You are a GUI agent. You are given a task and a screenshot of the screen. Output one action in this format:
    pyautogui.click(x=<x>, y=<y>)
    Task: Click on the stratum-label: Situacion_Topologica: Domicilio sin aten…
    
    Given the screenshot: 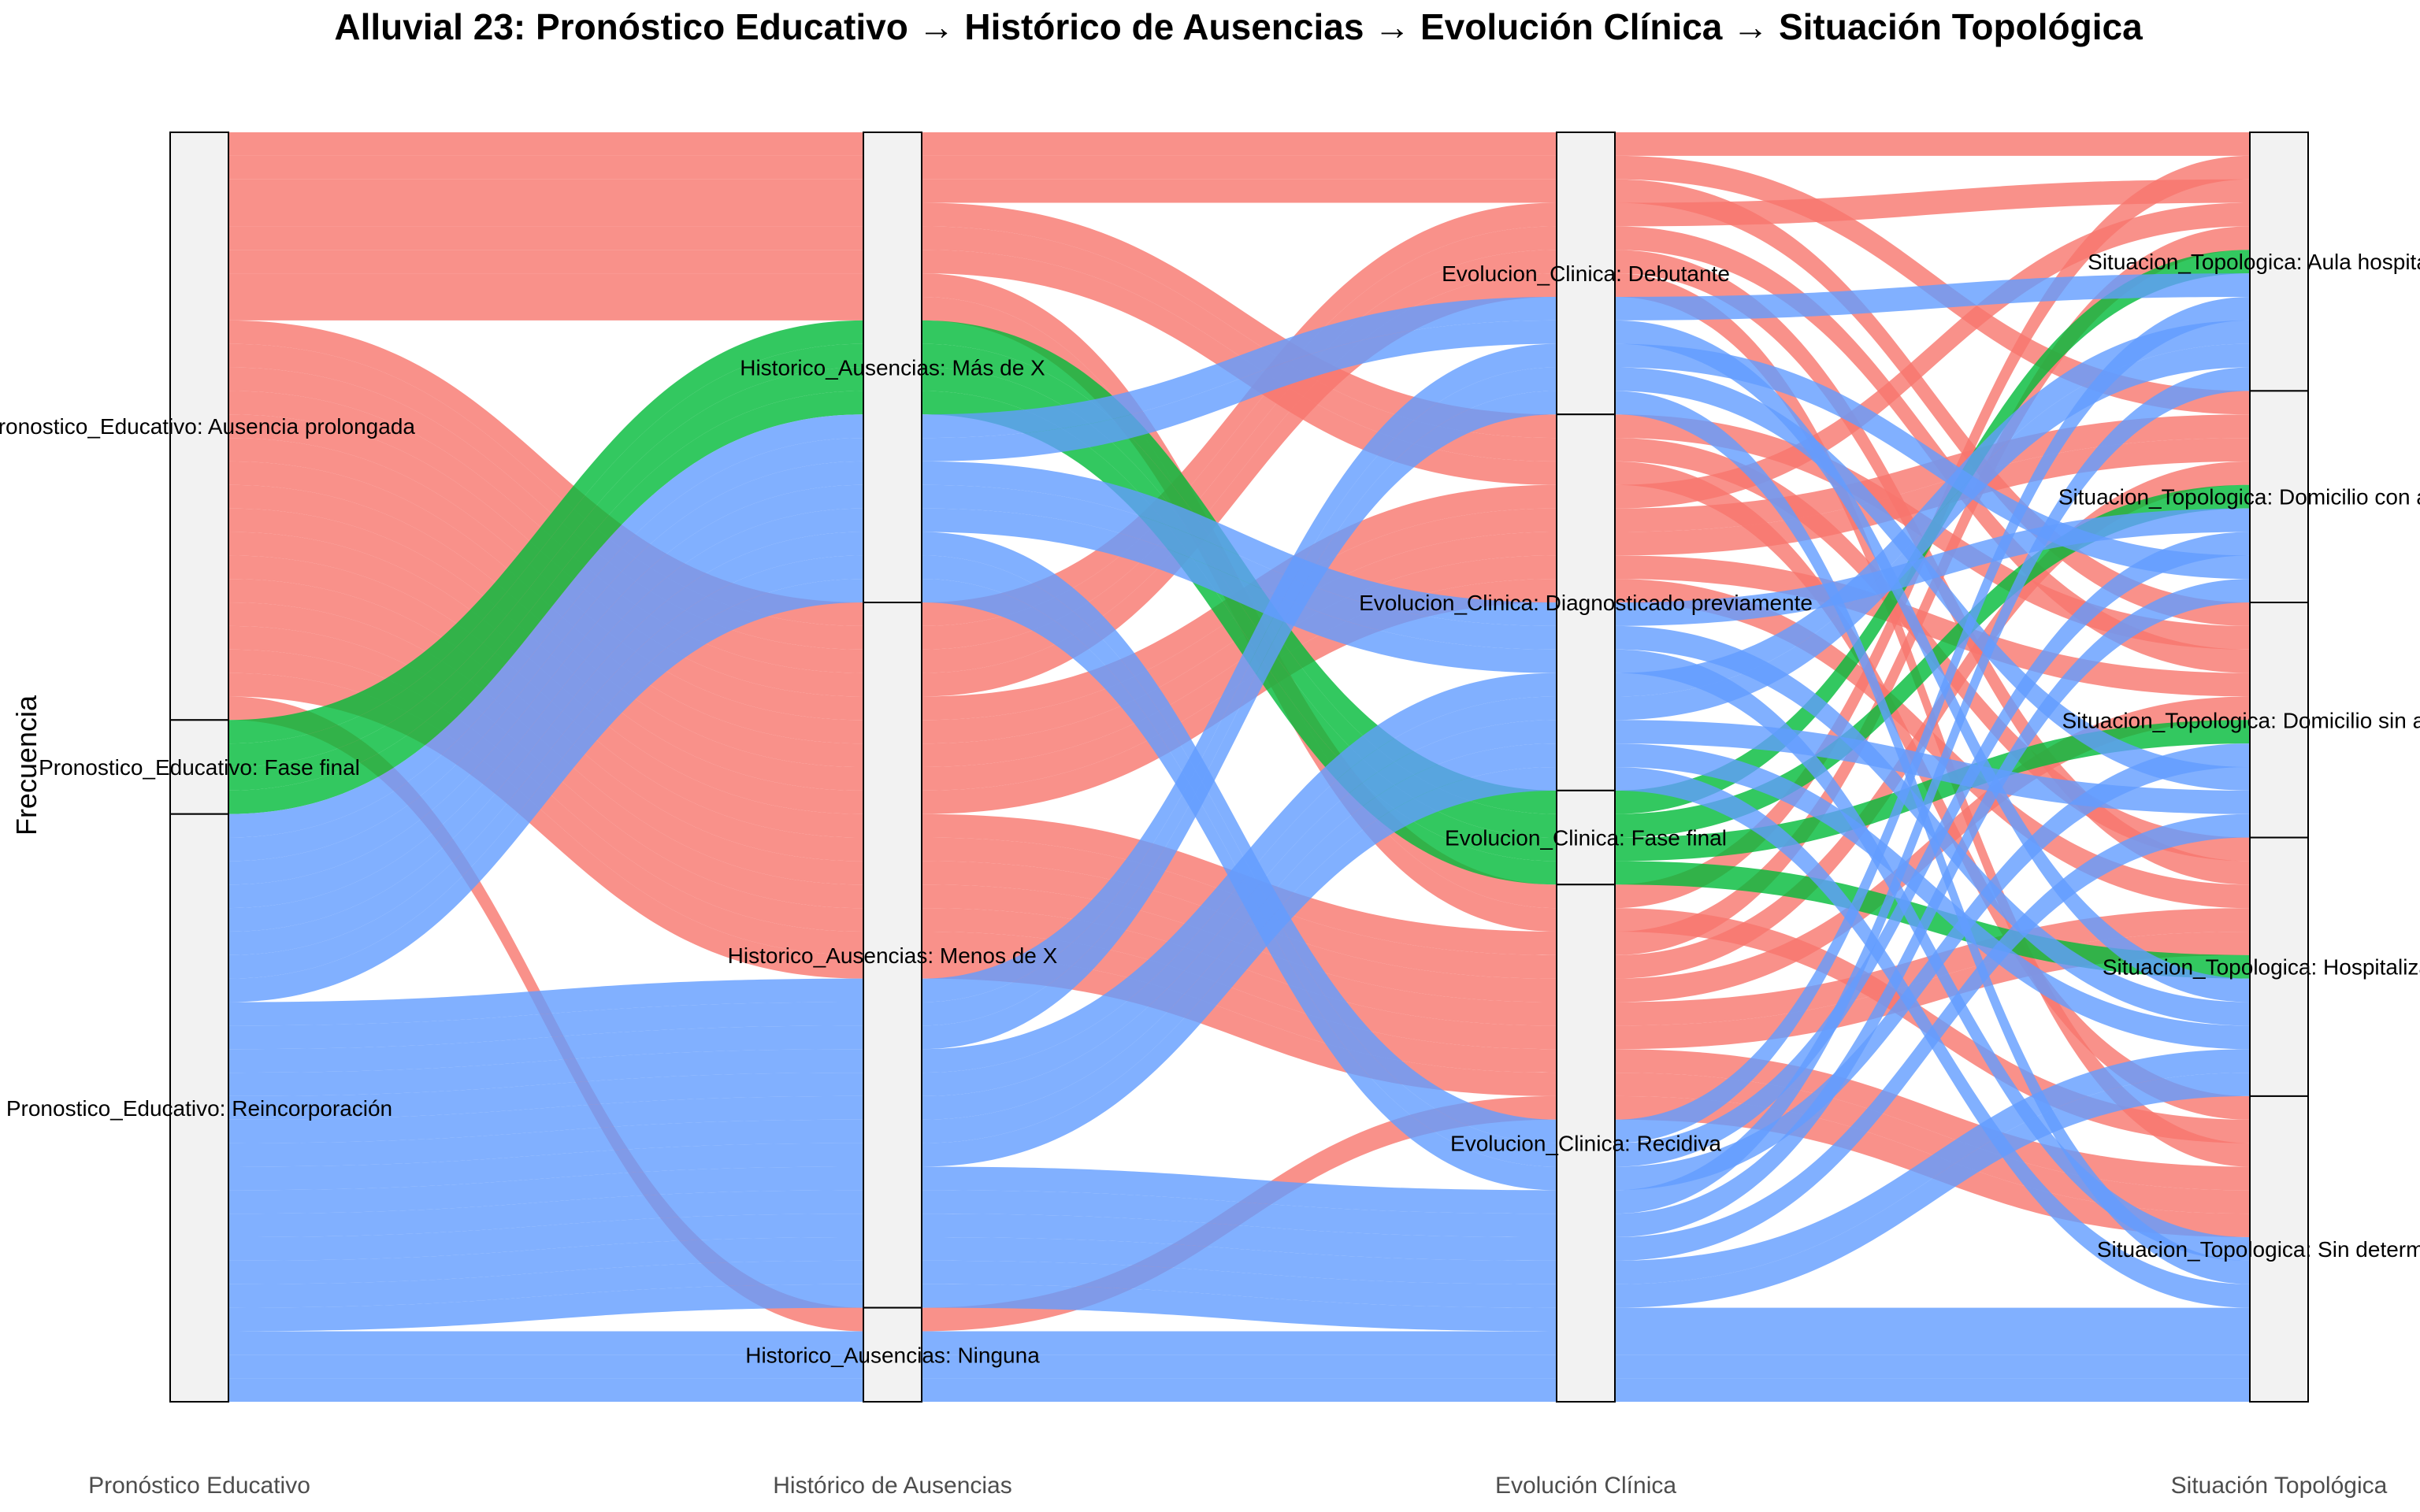 What is the action you would take?
    pyautogui.click(x=2241, y=720)
    